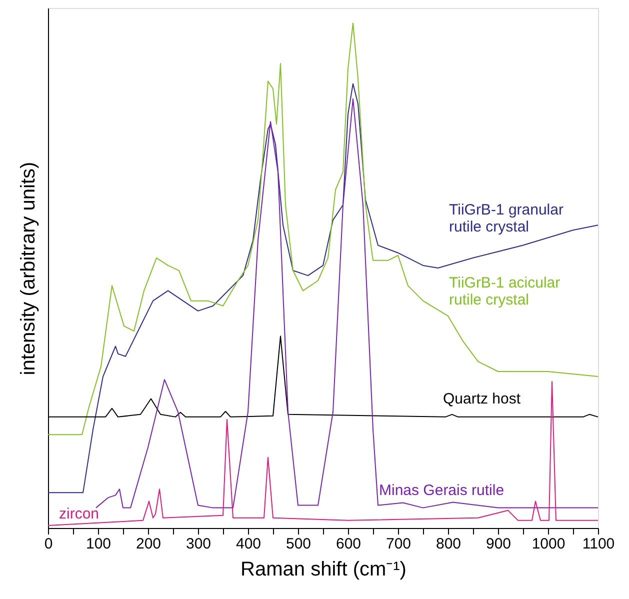  What do you see at coordinates (598, 544) in the screenshot?
I see `x-tick-label: 1100` at bounding box center [598, 544].